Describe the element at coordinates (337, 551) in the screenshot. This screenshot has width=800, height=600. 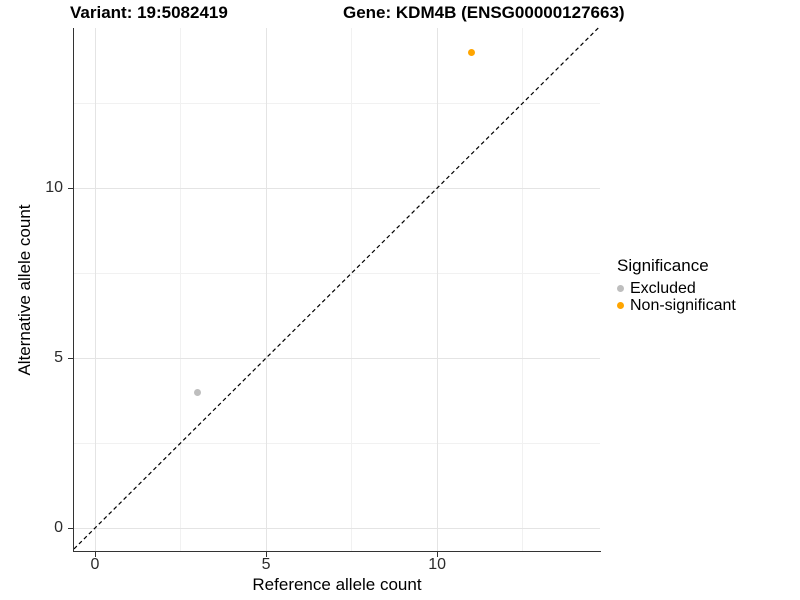
I see `x-axis-line` at that location.